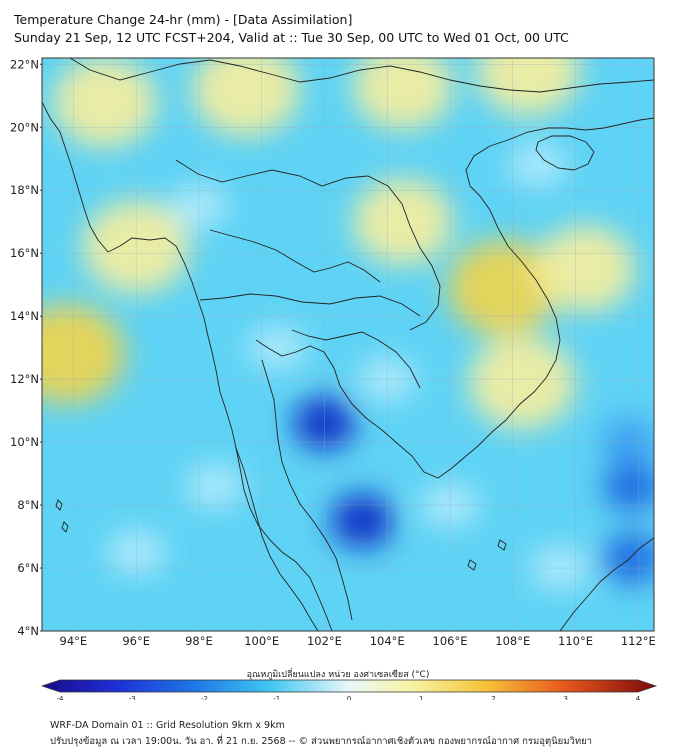  Describe the element at coordinates (638, 697) in the screenshot. I see `colorbar-tick-label: 4` at that location.